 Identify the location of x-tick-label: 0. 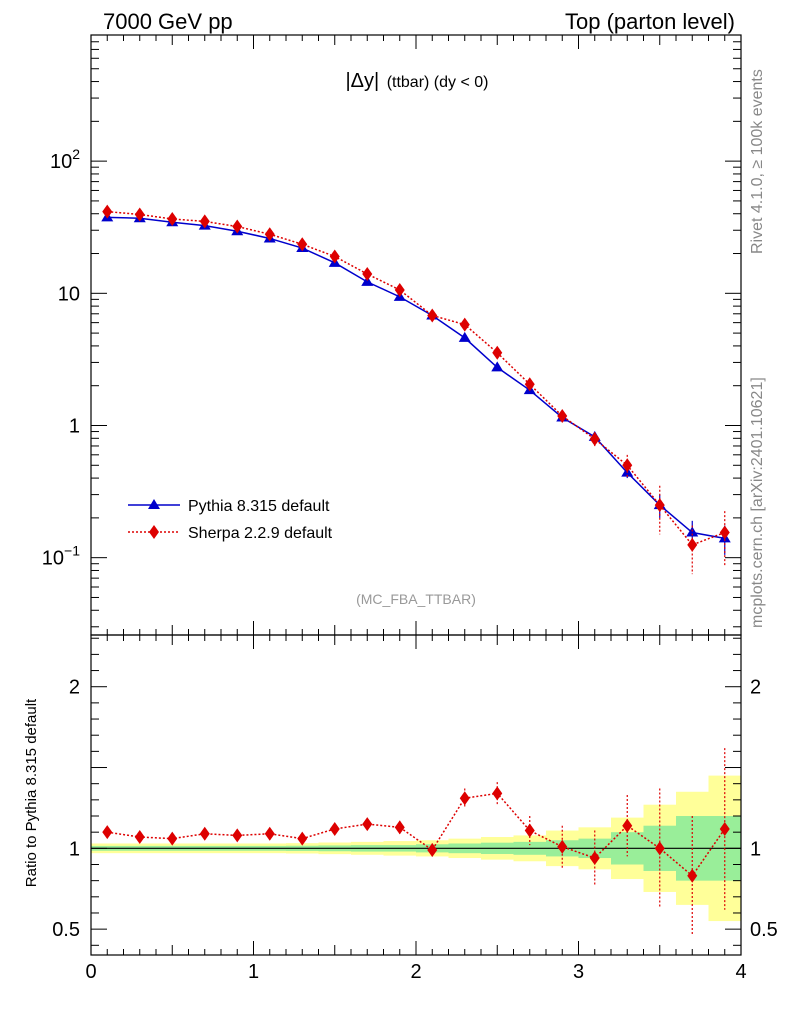
(90, 972).